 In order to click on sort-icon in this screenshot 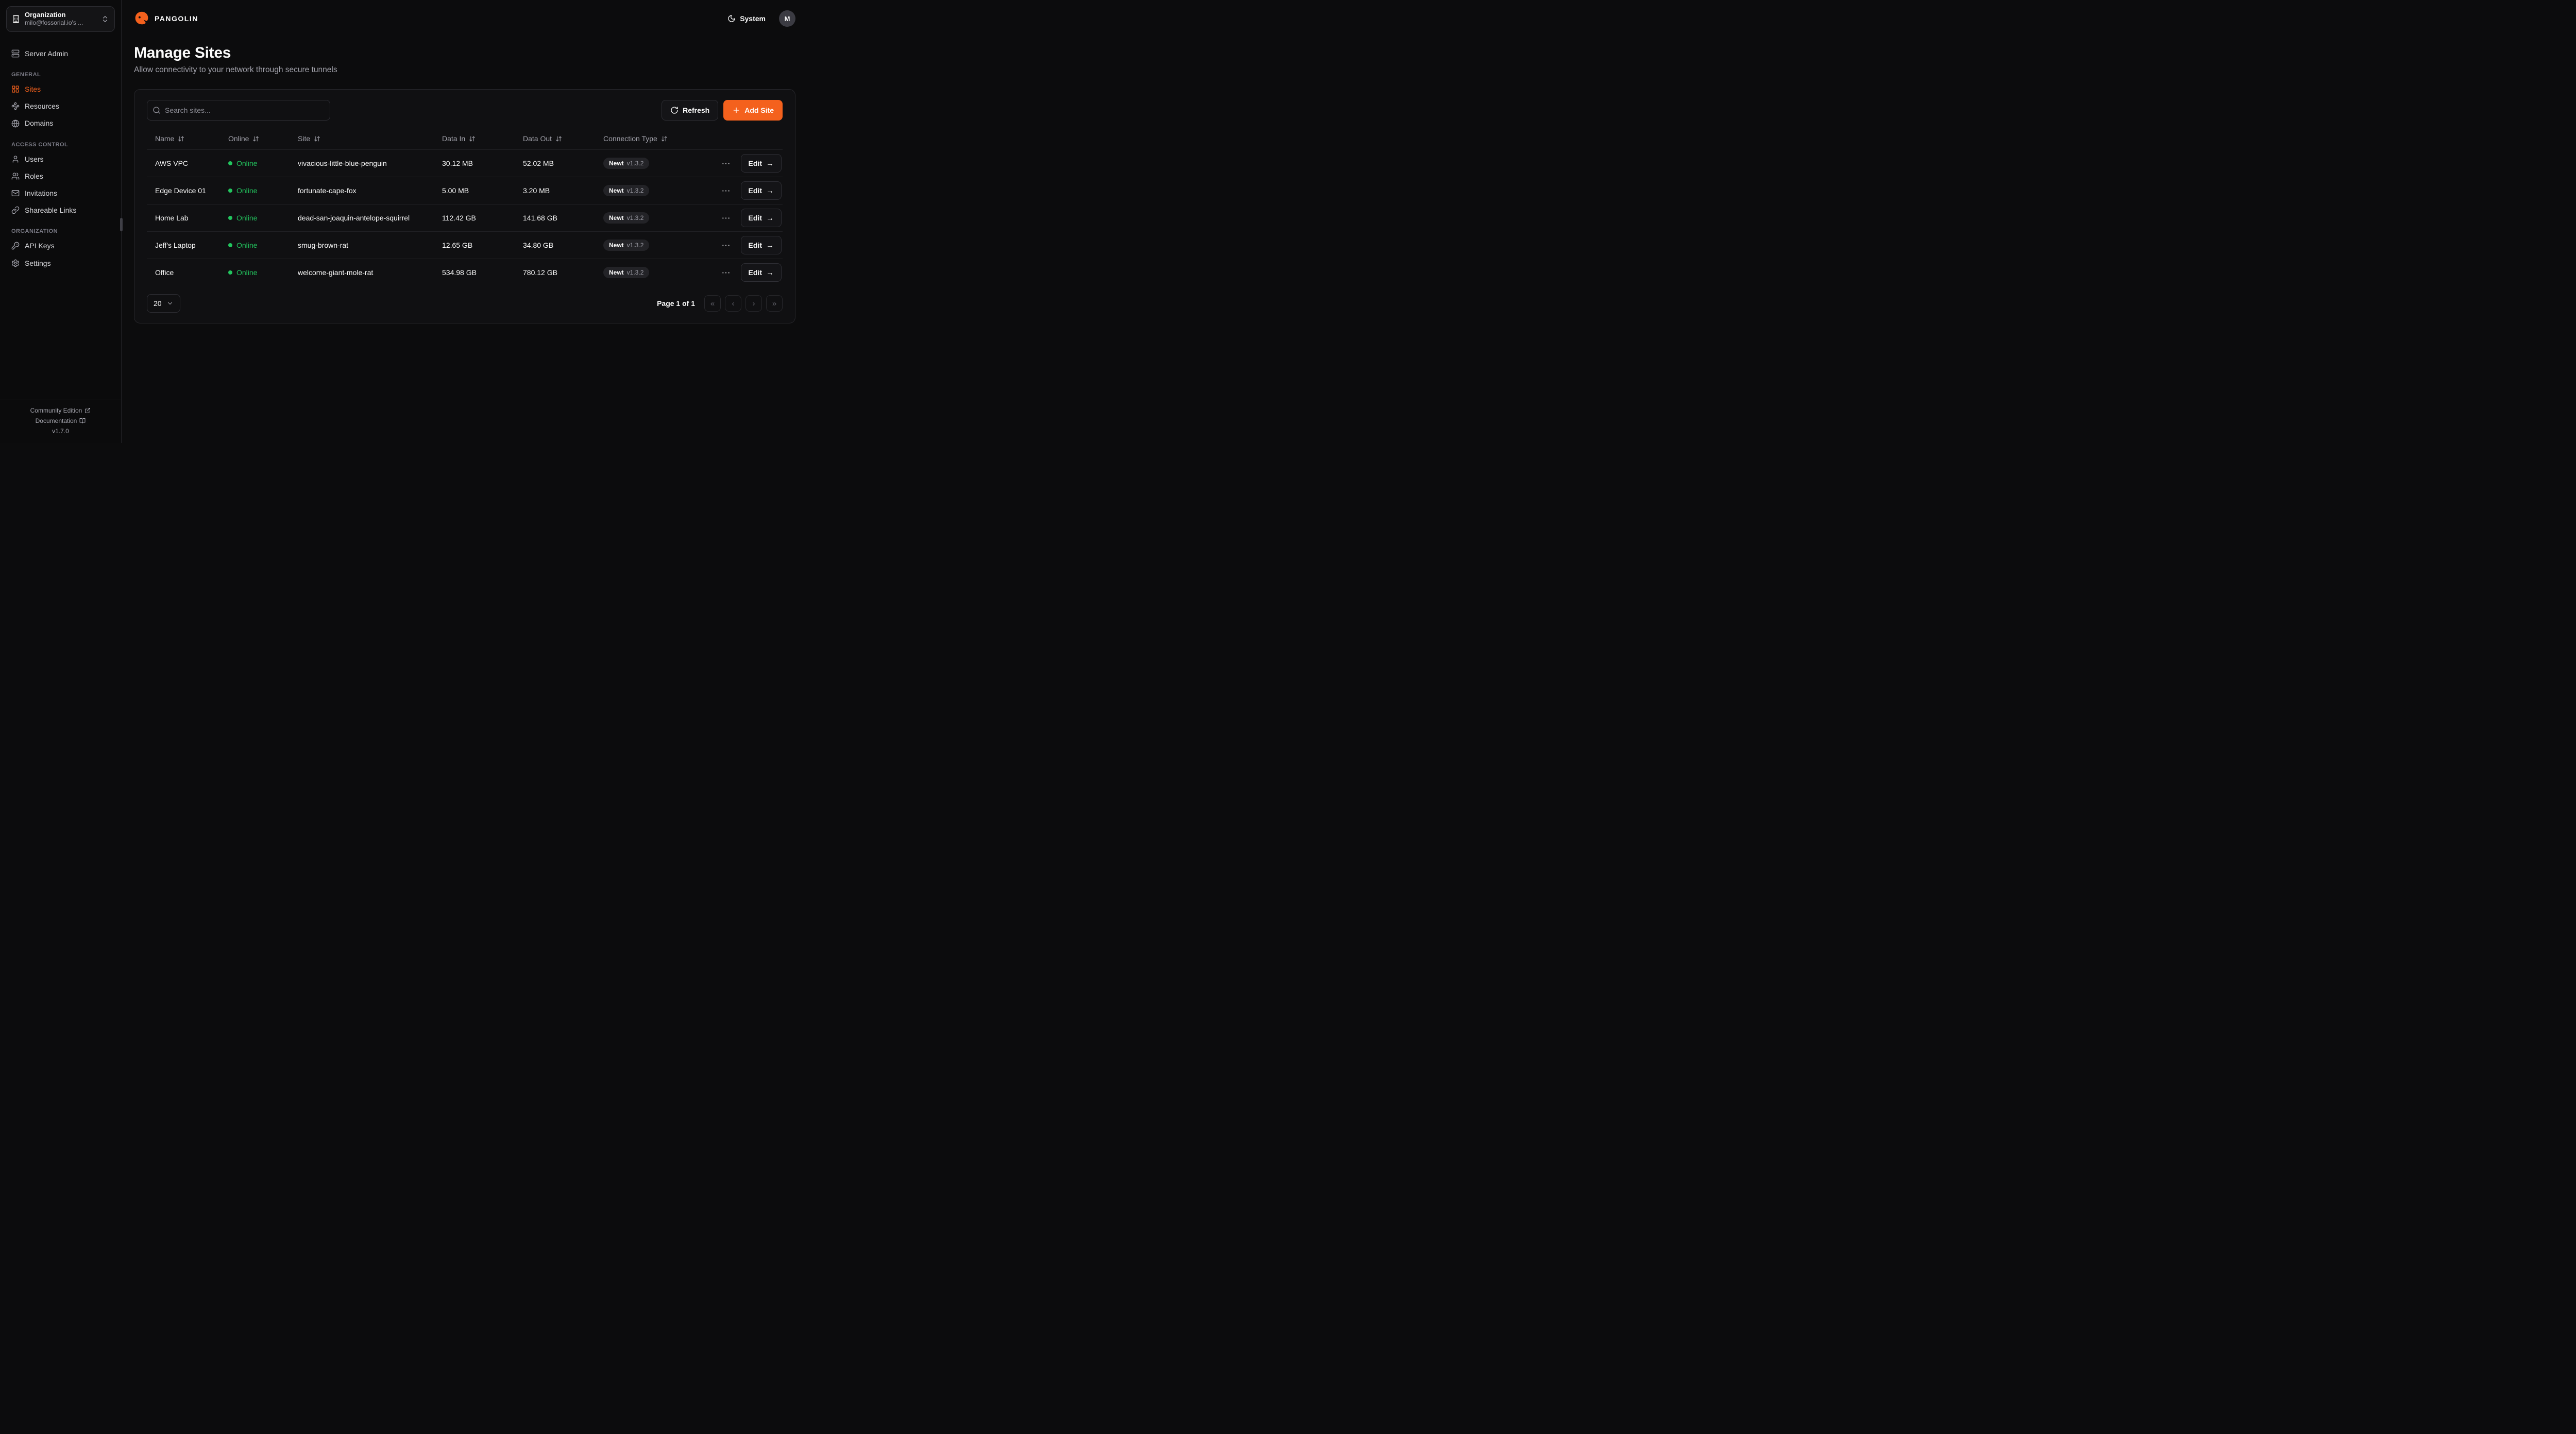, I will do `click(559, 138)`.